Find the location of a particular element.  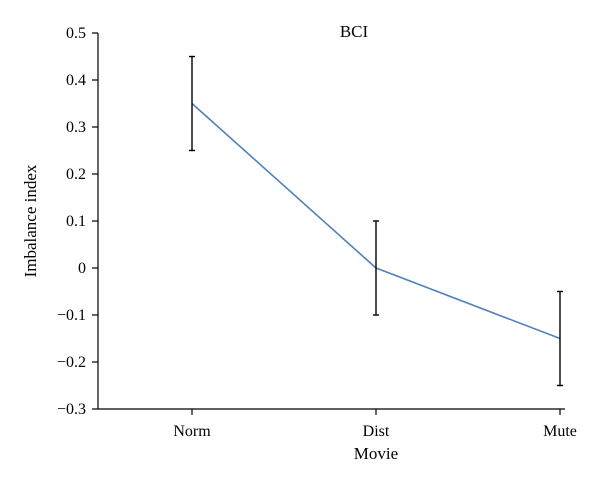

y-tick-label: 0.1 is located at coordinates (76, 221).